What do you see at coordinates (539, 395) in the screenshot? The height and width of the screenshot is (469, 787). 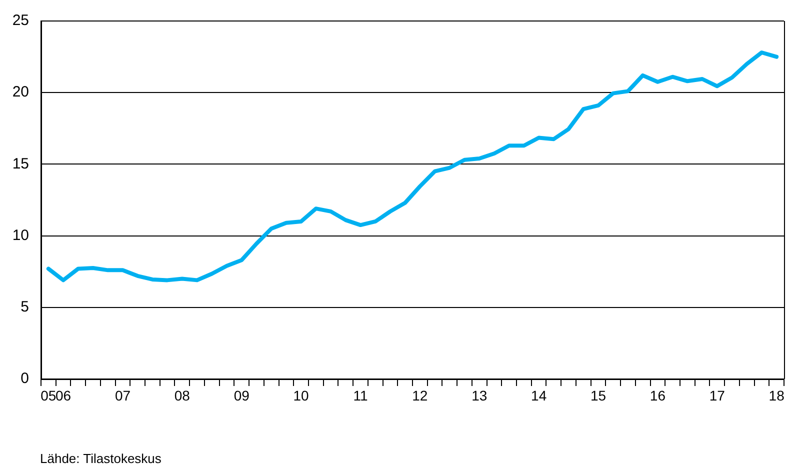 I see `x-tick-label: 14` at bounding box center [539, 395].